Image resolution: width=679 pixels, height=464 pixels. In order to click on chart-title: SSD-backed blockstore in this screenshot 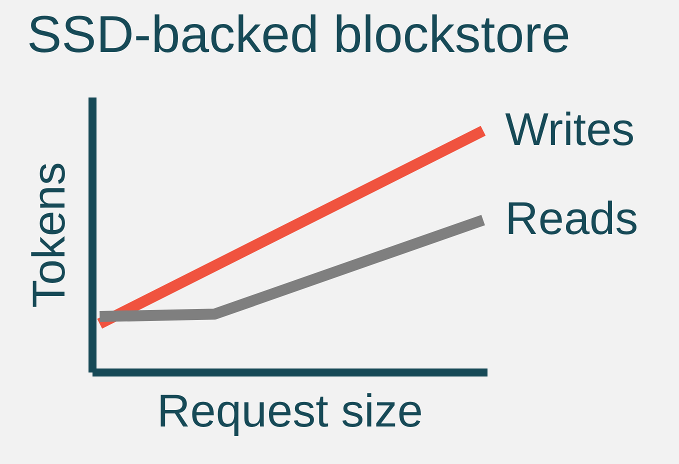, I will do `click(298, 35)`.